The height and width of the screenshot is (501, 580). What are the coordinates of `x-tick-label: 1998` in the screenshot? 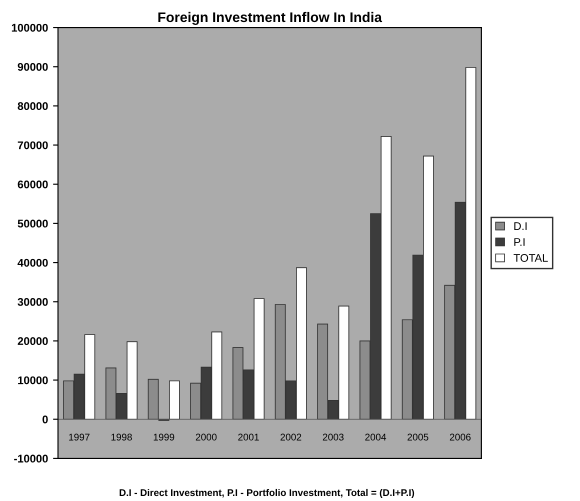 It's located at (121, 437).